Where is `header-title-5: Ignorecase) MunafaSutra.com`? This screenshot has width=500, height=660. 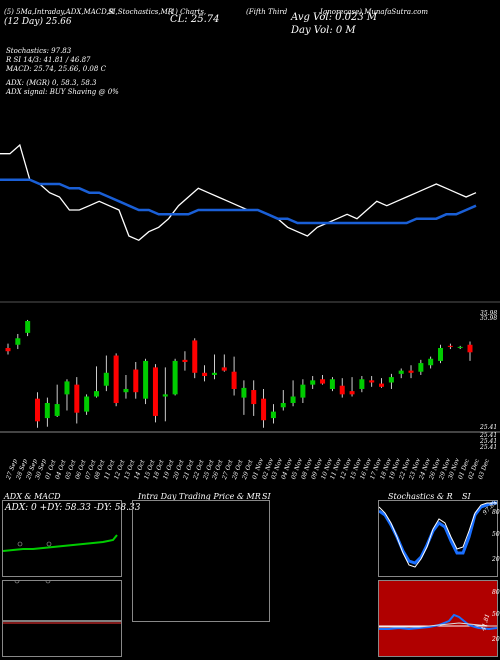 header-title-5: Ignorecase) MunafaSutra.com is located at coordinates (374, 12).